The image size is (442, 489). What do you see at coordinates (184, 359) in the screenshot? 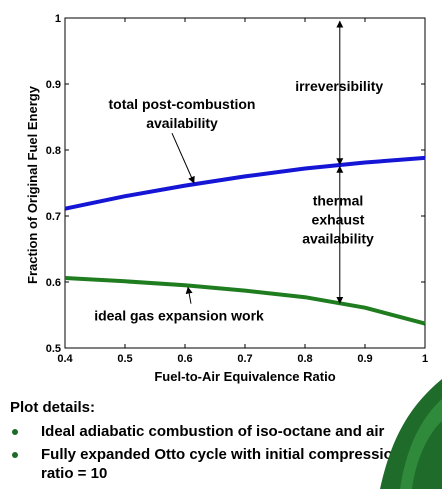
I see `x-tick-label: 0.6` at bounding box center [184, 359].